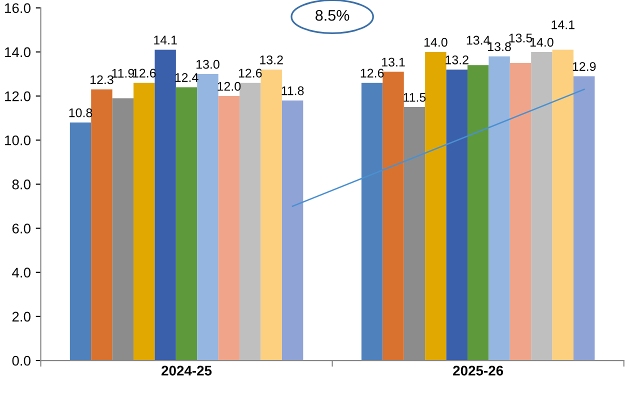  What do you see at coordinates (478, 371) in the screenshot?
I see `x-tick-label: 2025-26` at bounding box center [478, 371].